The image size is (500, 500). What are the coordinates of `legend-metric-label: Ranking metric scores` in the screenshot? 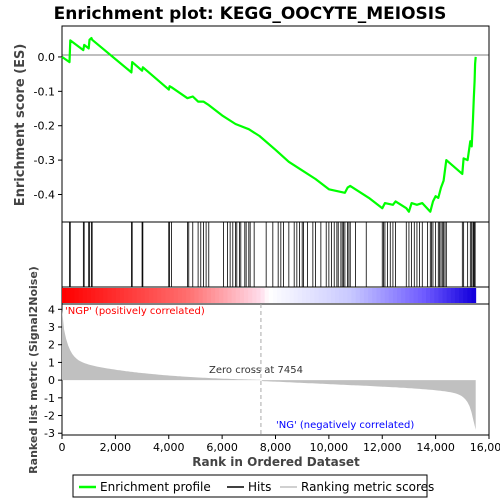 It's located at (367, 487).